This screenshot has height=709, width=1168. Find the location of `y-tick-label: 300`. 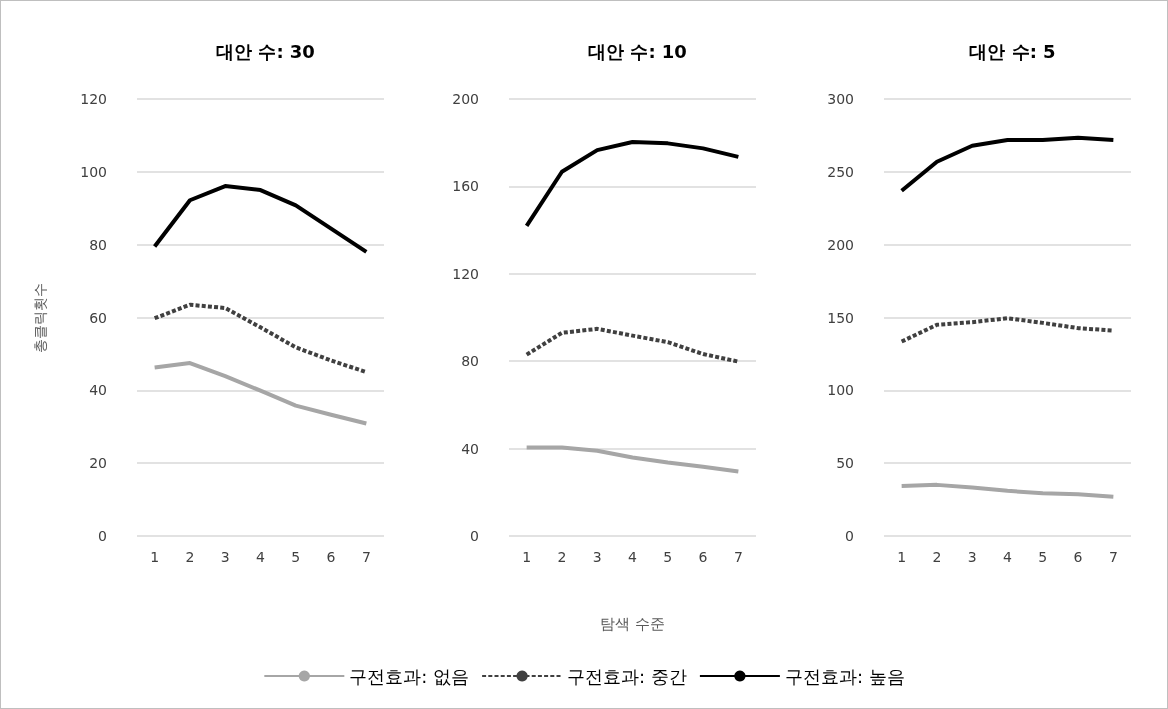

y-tick-label: 300 is located at coordinates (840, 99).